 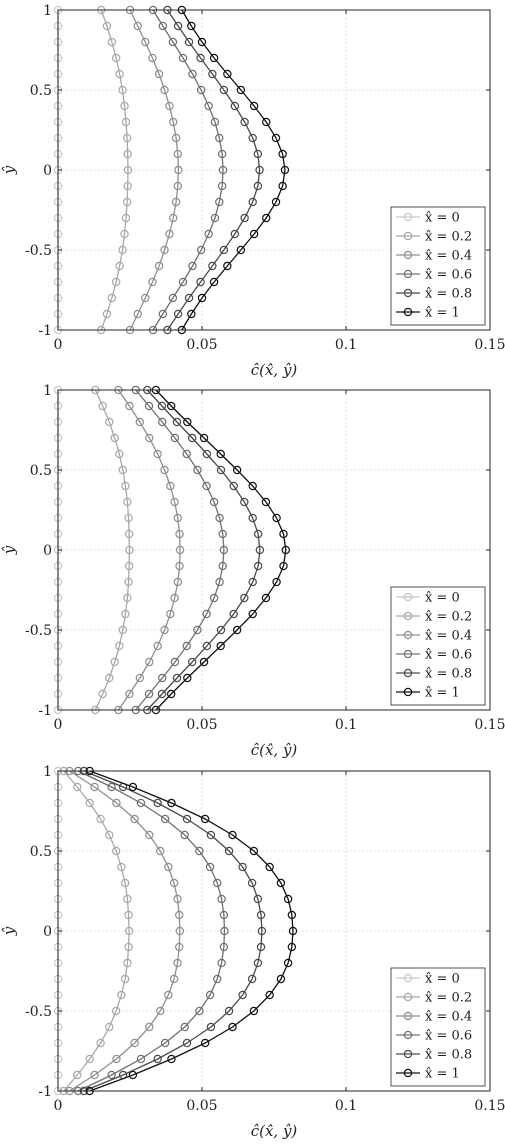 I want to click on y-axis-label: ŷ, so click(x=9, y=931).